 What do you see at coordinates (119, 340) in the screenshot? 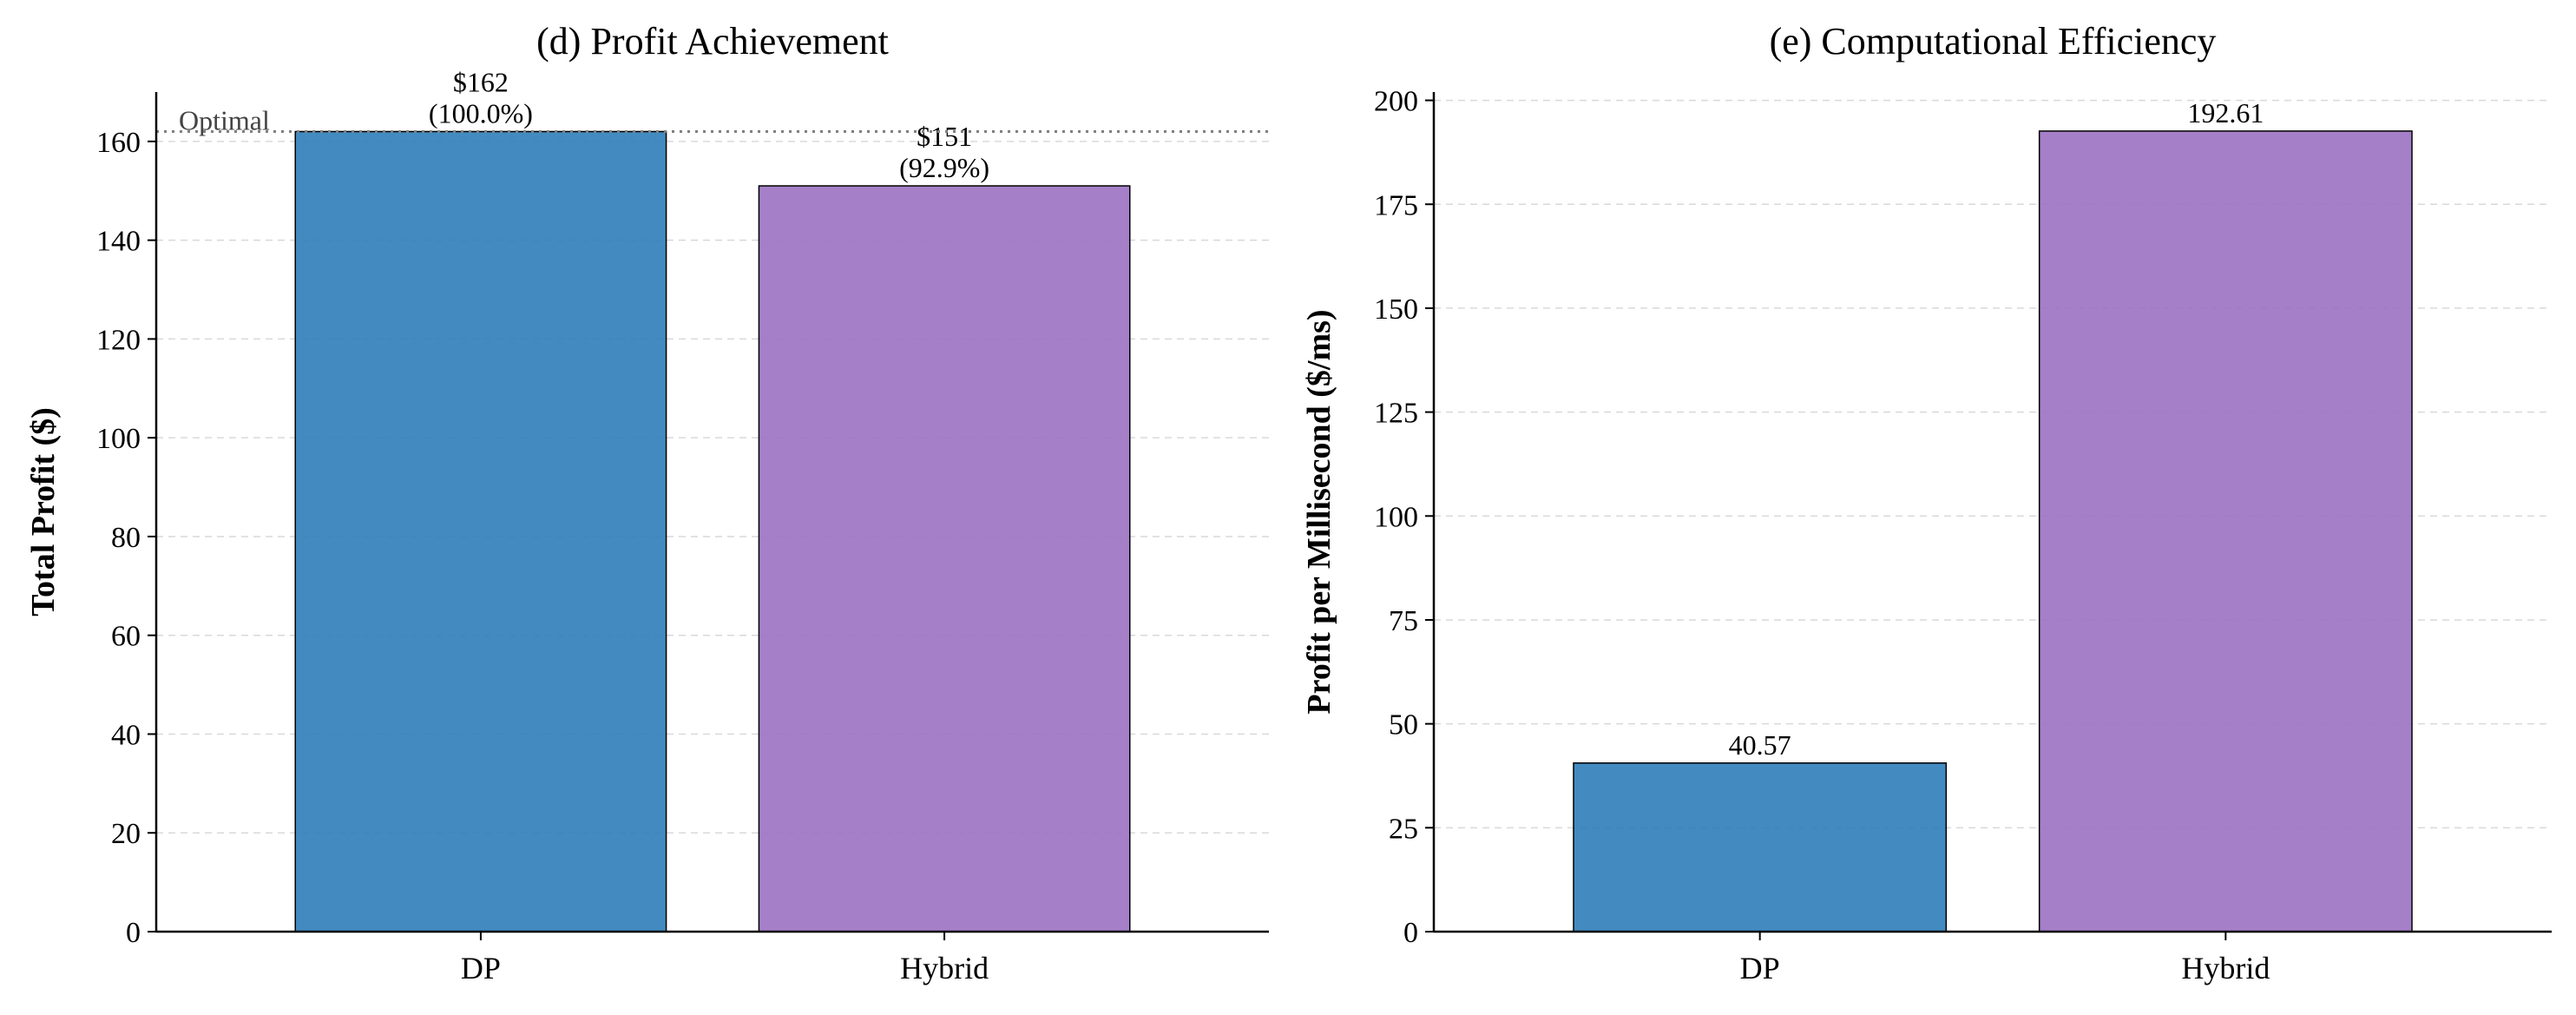
I see `y-tick-label: 120` at bounding box center [119, 340].